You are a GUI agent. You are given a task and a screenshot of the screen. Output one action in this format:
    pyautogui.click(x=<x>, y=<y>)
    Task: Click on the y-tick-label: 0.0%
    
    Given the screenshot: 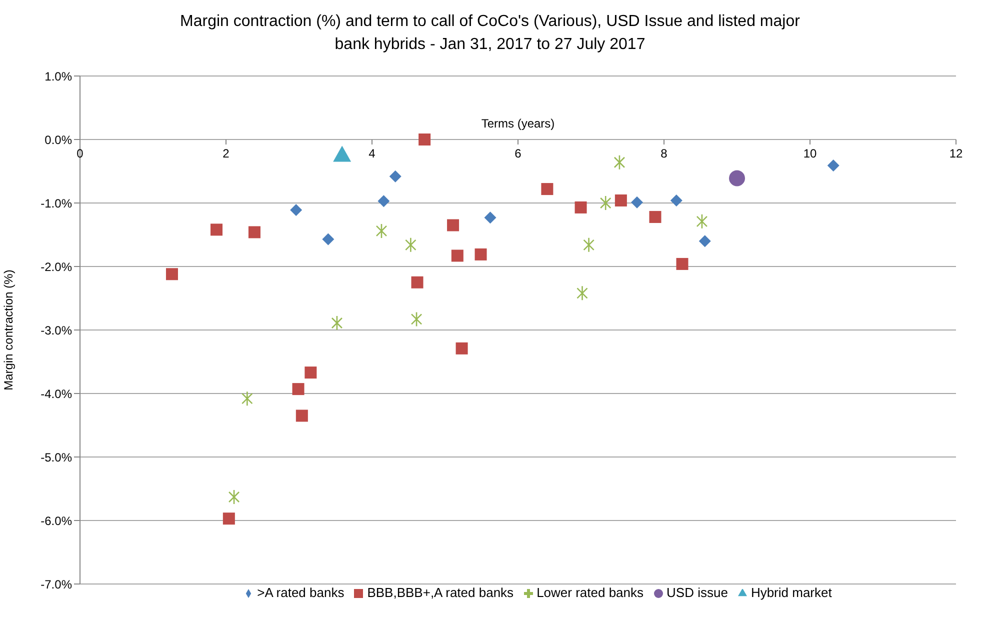 What is the action you would take?
    pyautogui.click(x=58, y=139)
    